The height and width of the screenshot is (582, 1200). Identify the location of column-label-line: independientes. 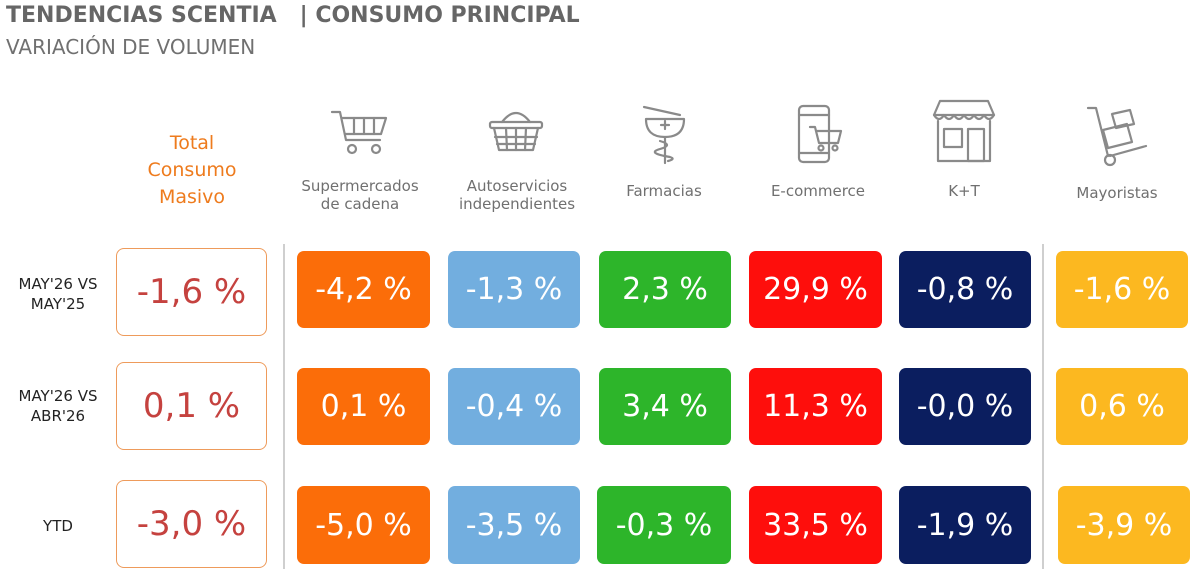
(517, 204).